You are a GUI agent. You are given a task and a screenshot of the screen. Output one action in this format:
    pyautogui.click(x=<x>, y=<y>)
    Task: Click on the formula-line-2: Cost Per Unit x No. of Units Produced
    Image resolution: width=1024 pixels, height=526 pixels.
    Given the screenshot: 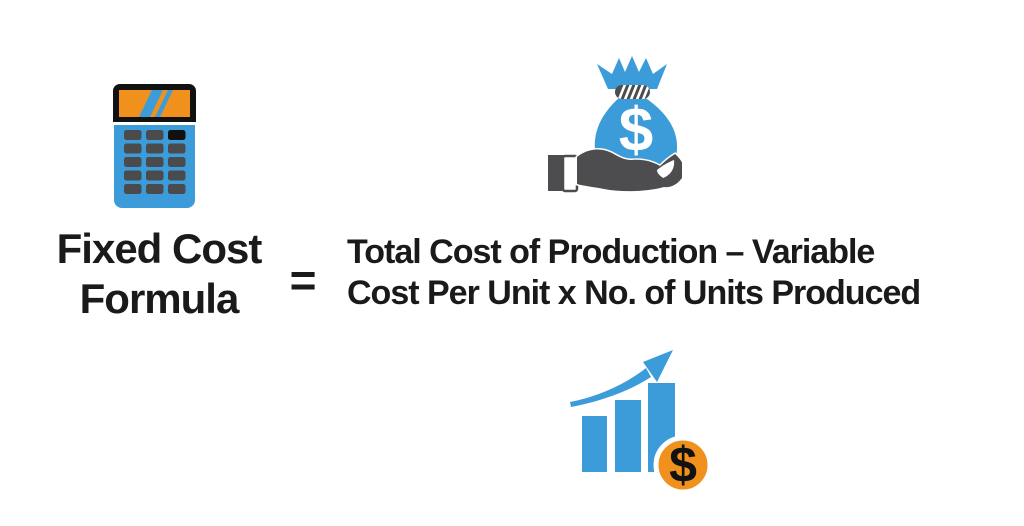 What is the action you would take?
    pyautogui.click(x=634, y=293)
    